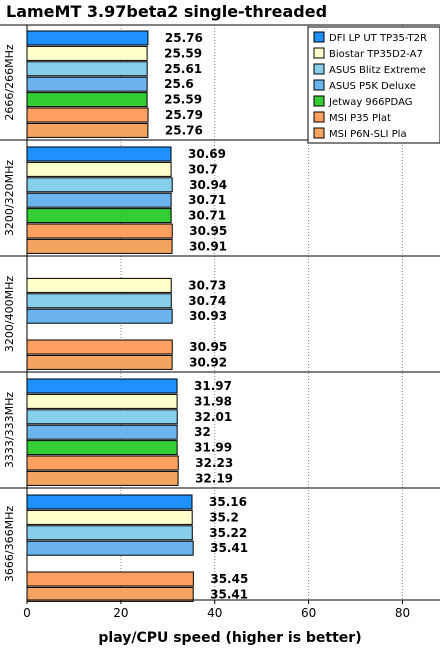  I want to click on x-tick-label: 0, so click(27, 613).